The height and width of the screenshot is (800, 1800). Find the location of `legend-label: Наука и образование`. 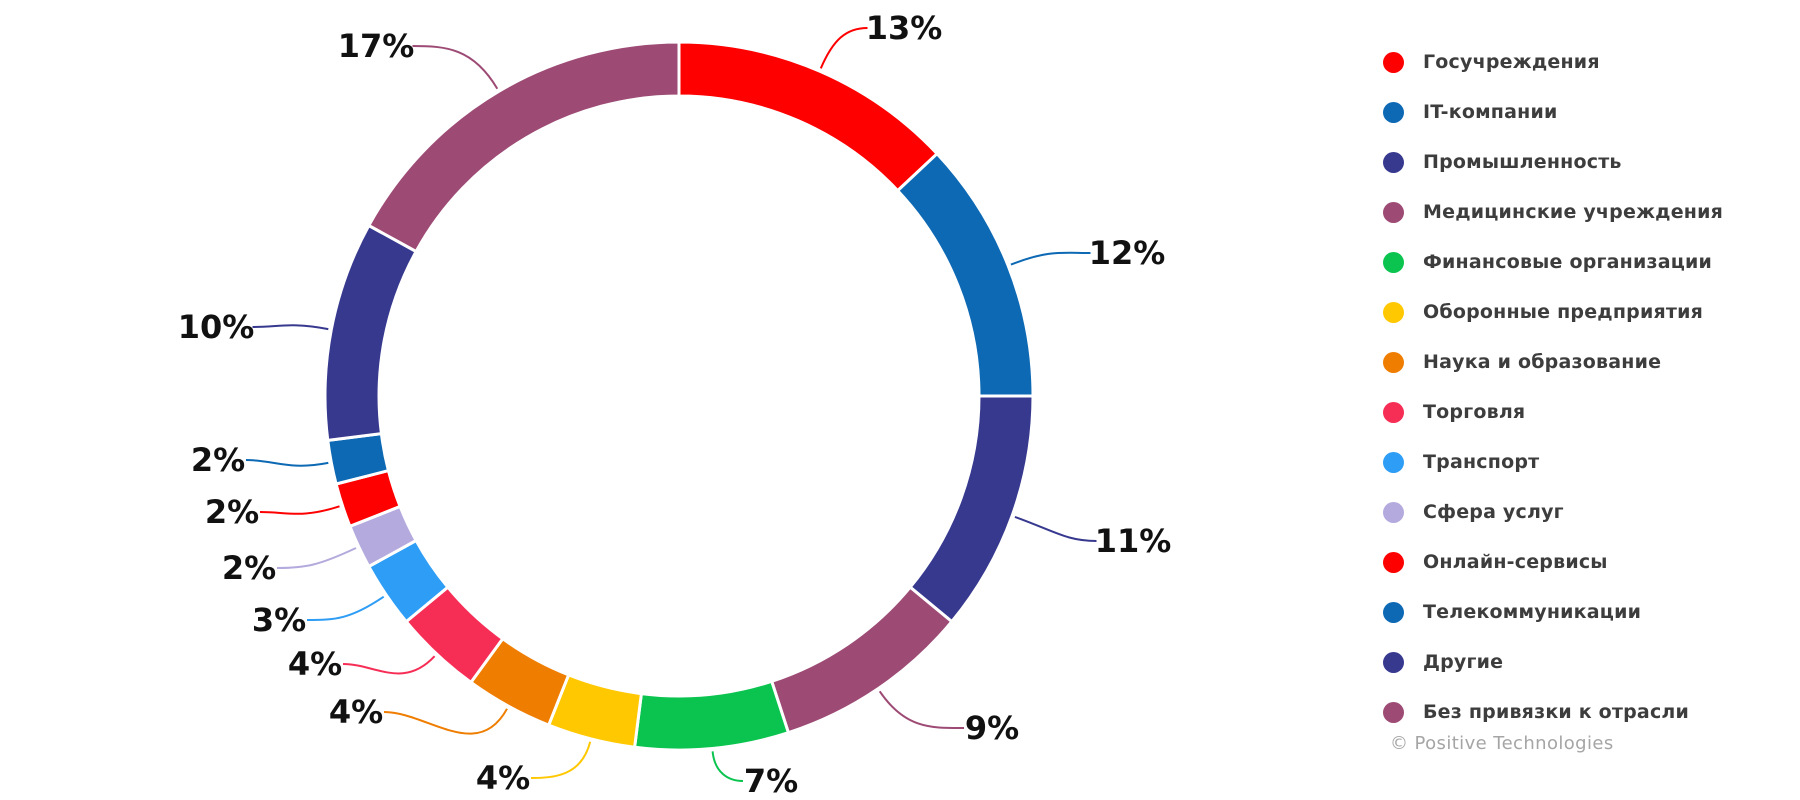

legend-label: Наука и образование is located at coordinates (1542, 362).